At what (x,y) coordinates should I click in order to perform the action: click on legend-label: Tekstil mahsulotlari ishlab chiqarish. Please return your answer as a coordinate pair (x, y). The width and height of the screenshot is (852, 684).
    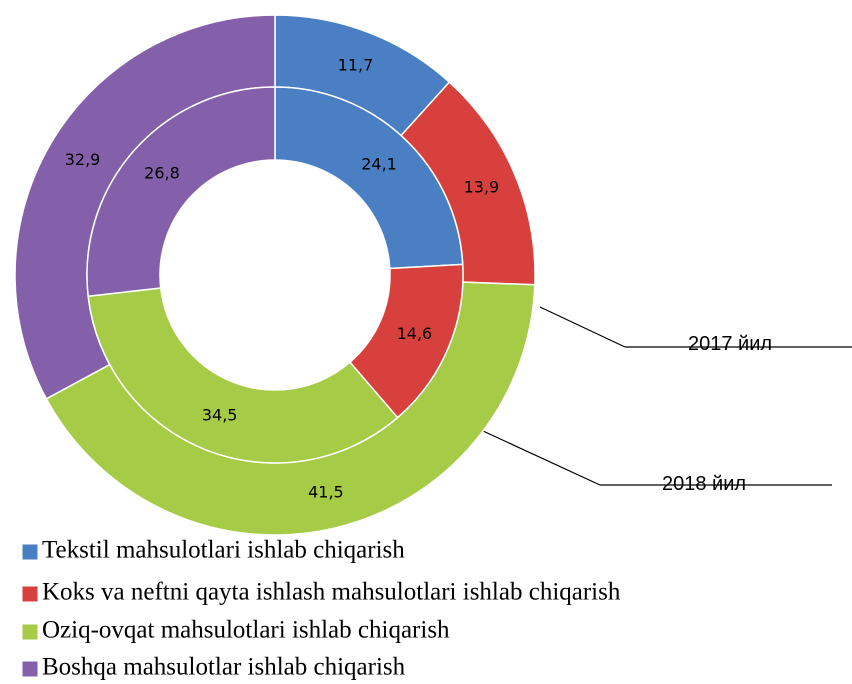
    Looking at the image, I should click on (223, 550).